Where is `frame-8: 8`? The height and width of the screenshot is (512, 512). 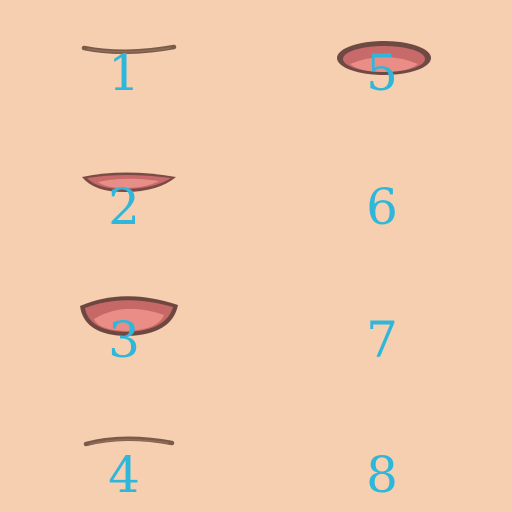
frame-8: 8 is located at coordinates (382, 461).